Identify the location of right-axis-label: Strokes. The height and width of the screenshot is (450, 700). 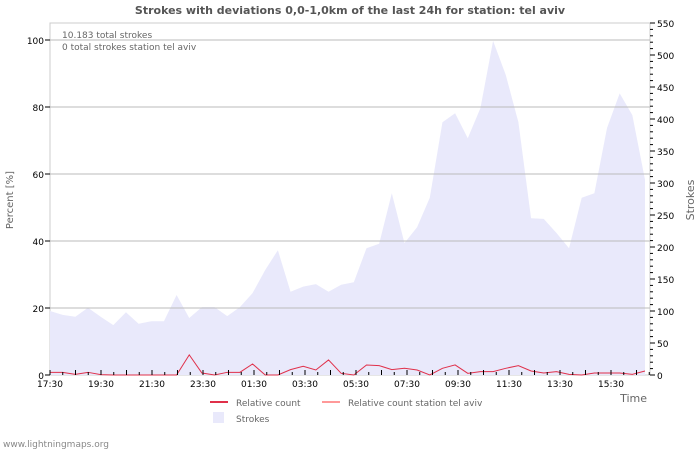
(690, 199).